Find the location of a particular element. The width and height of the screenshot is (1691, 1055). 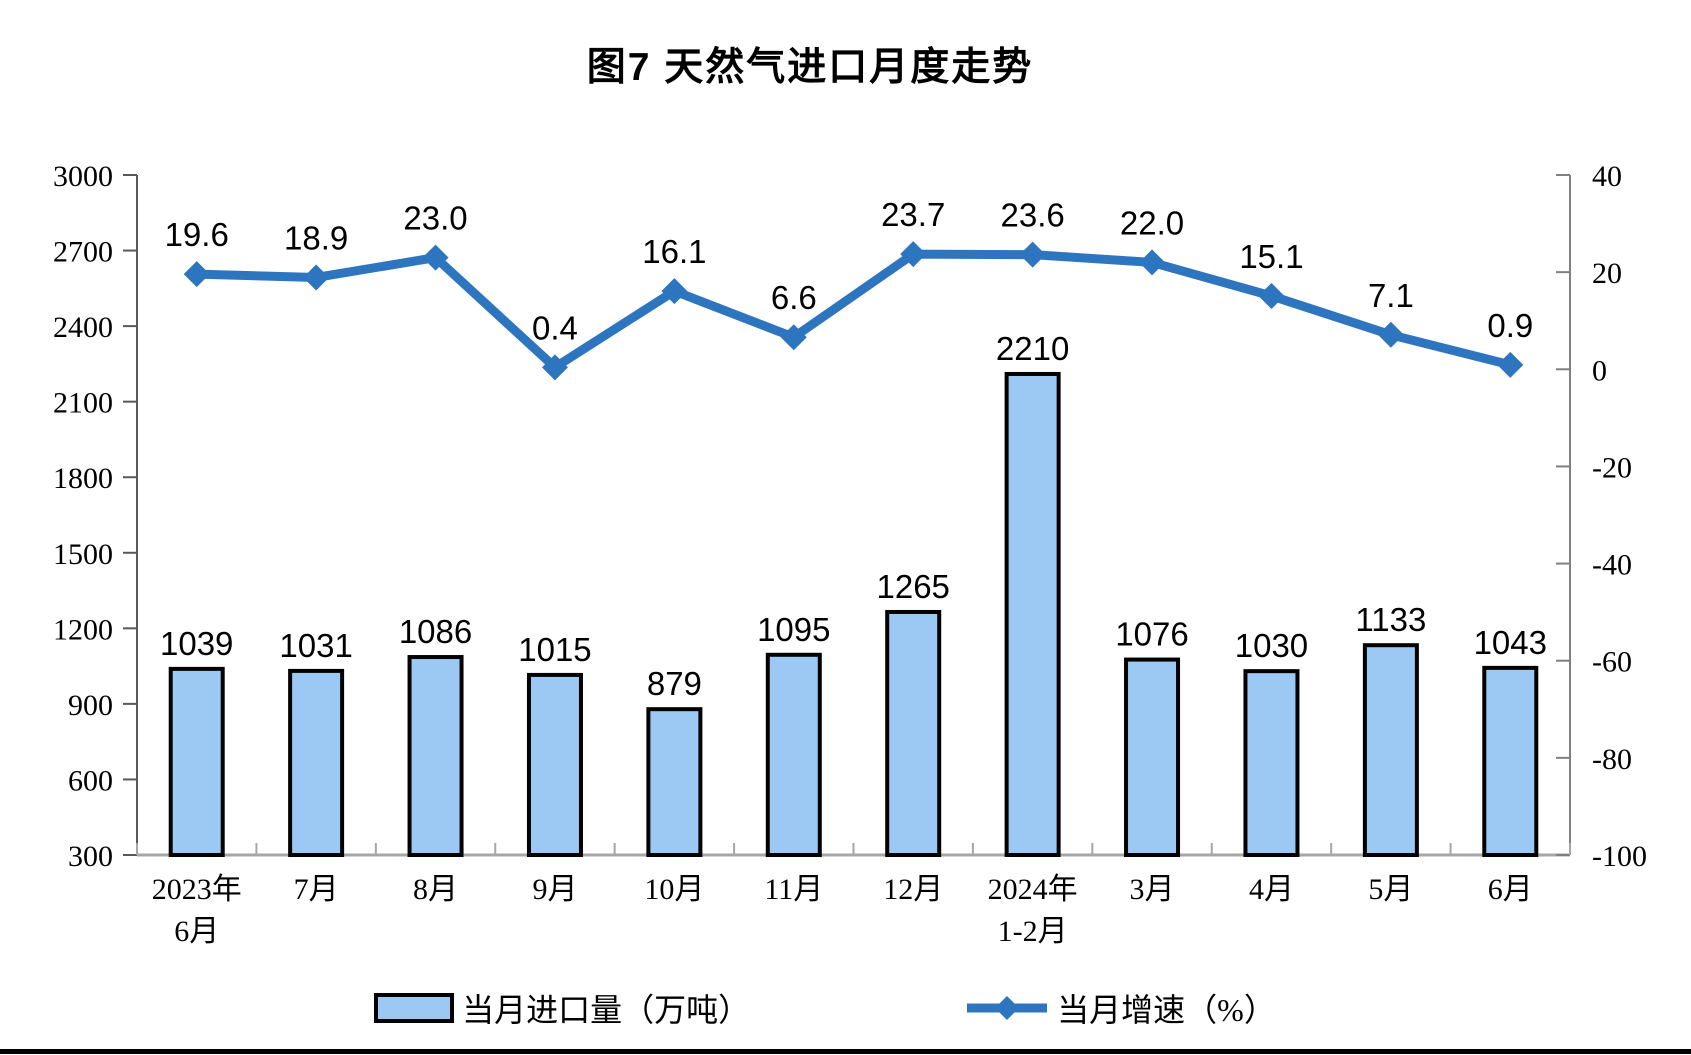

bar-7月 is located at coordinates (316, 762).